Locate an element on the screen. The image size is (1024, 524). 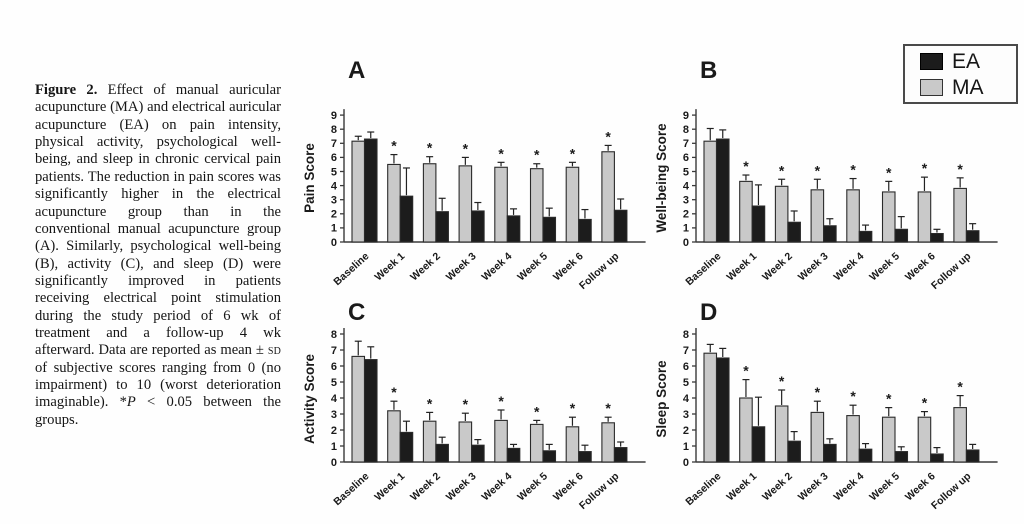
legend-label: EA is located at coordinates (966, 61).